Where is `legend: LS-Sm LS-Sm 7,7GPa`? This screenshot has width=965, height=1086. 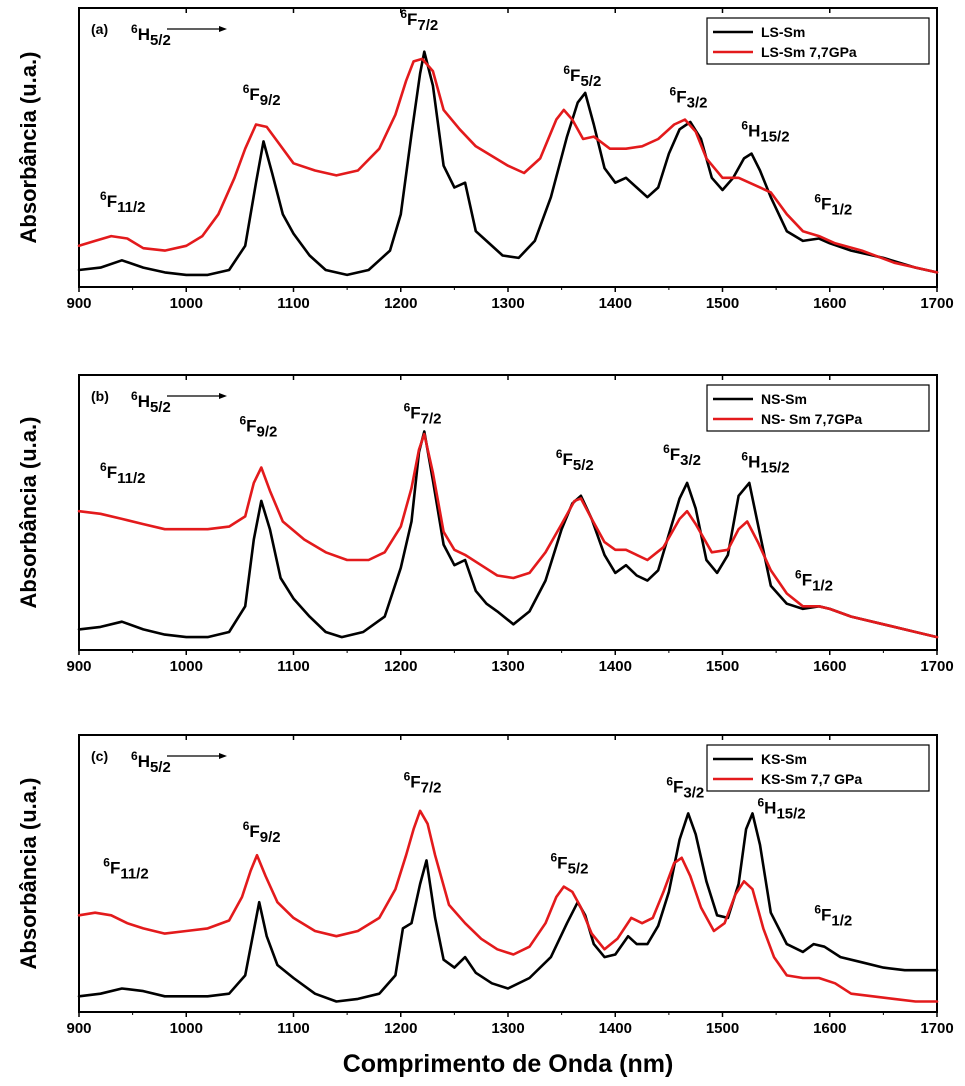
legend: LS-Sm LS-Sm 7,7GPa is located at coordinates (818, 41).